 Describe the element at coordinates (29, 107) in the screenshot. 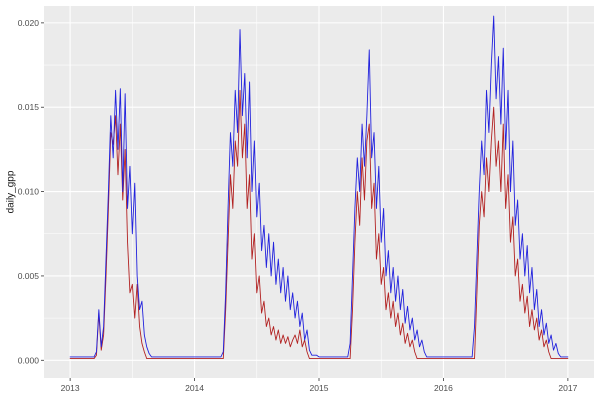

I see `y-tick-label: 0.015` at that location.